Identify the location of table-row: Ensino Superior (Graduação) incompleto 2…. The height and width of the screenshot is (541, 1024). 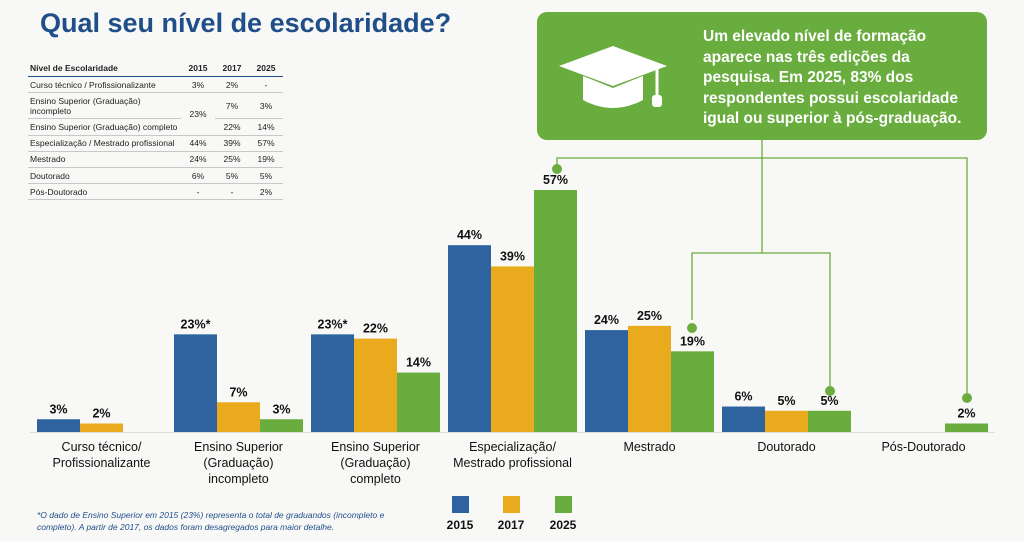
(155, 114).